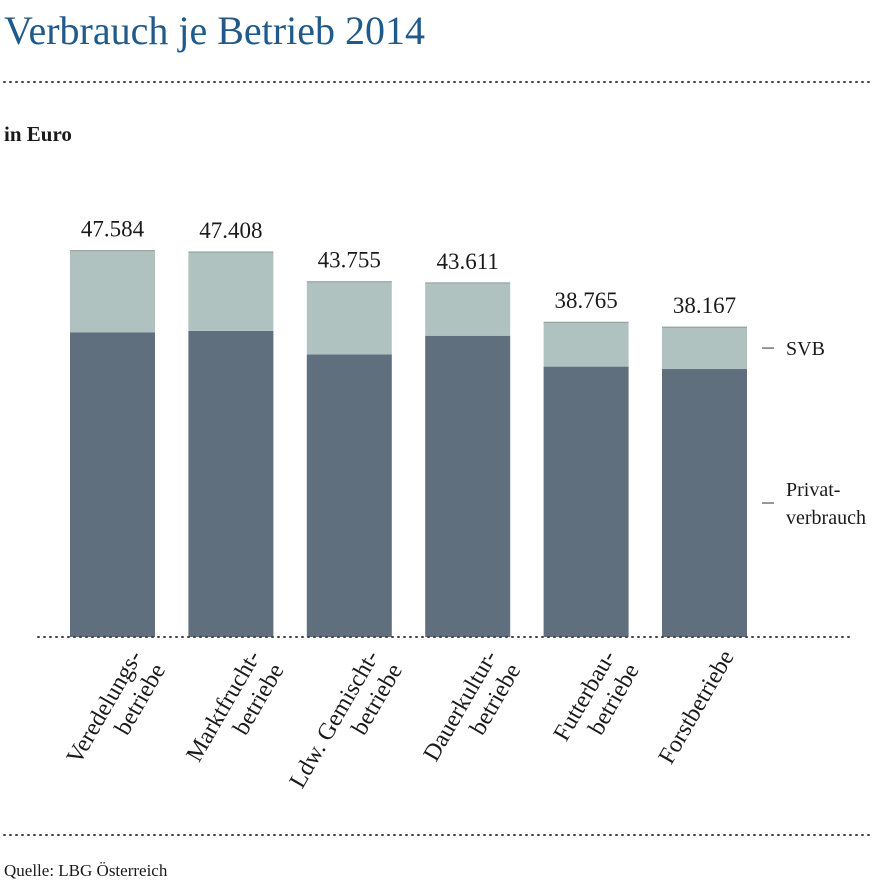  I want to click on total-label: 47.584, so click(113, 229).